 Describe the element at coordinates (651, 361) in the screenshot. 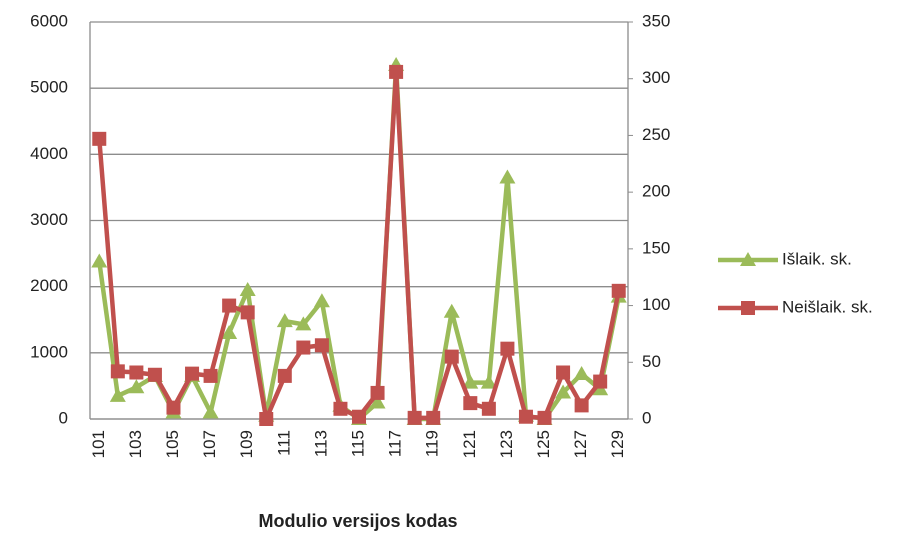

I see `y2-tick-label: 50` at that location.